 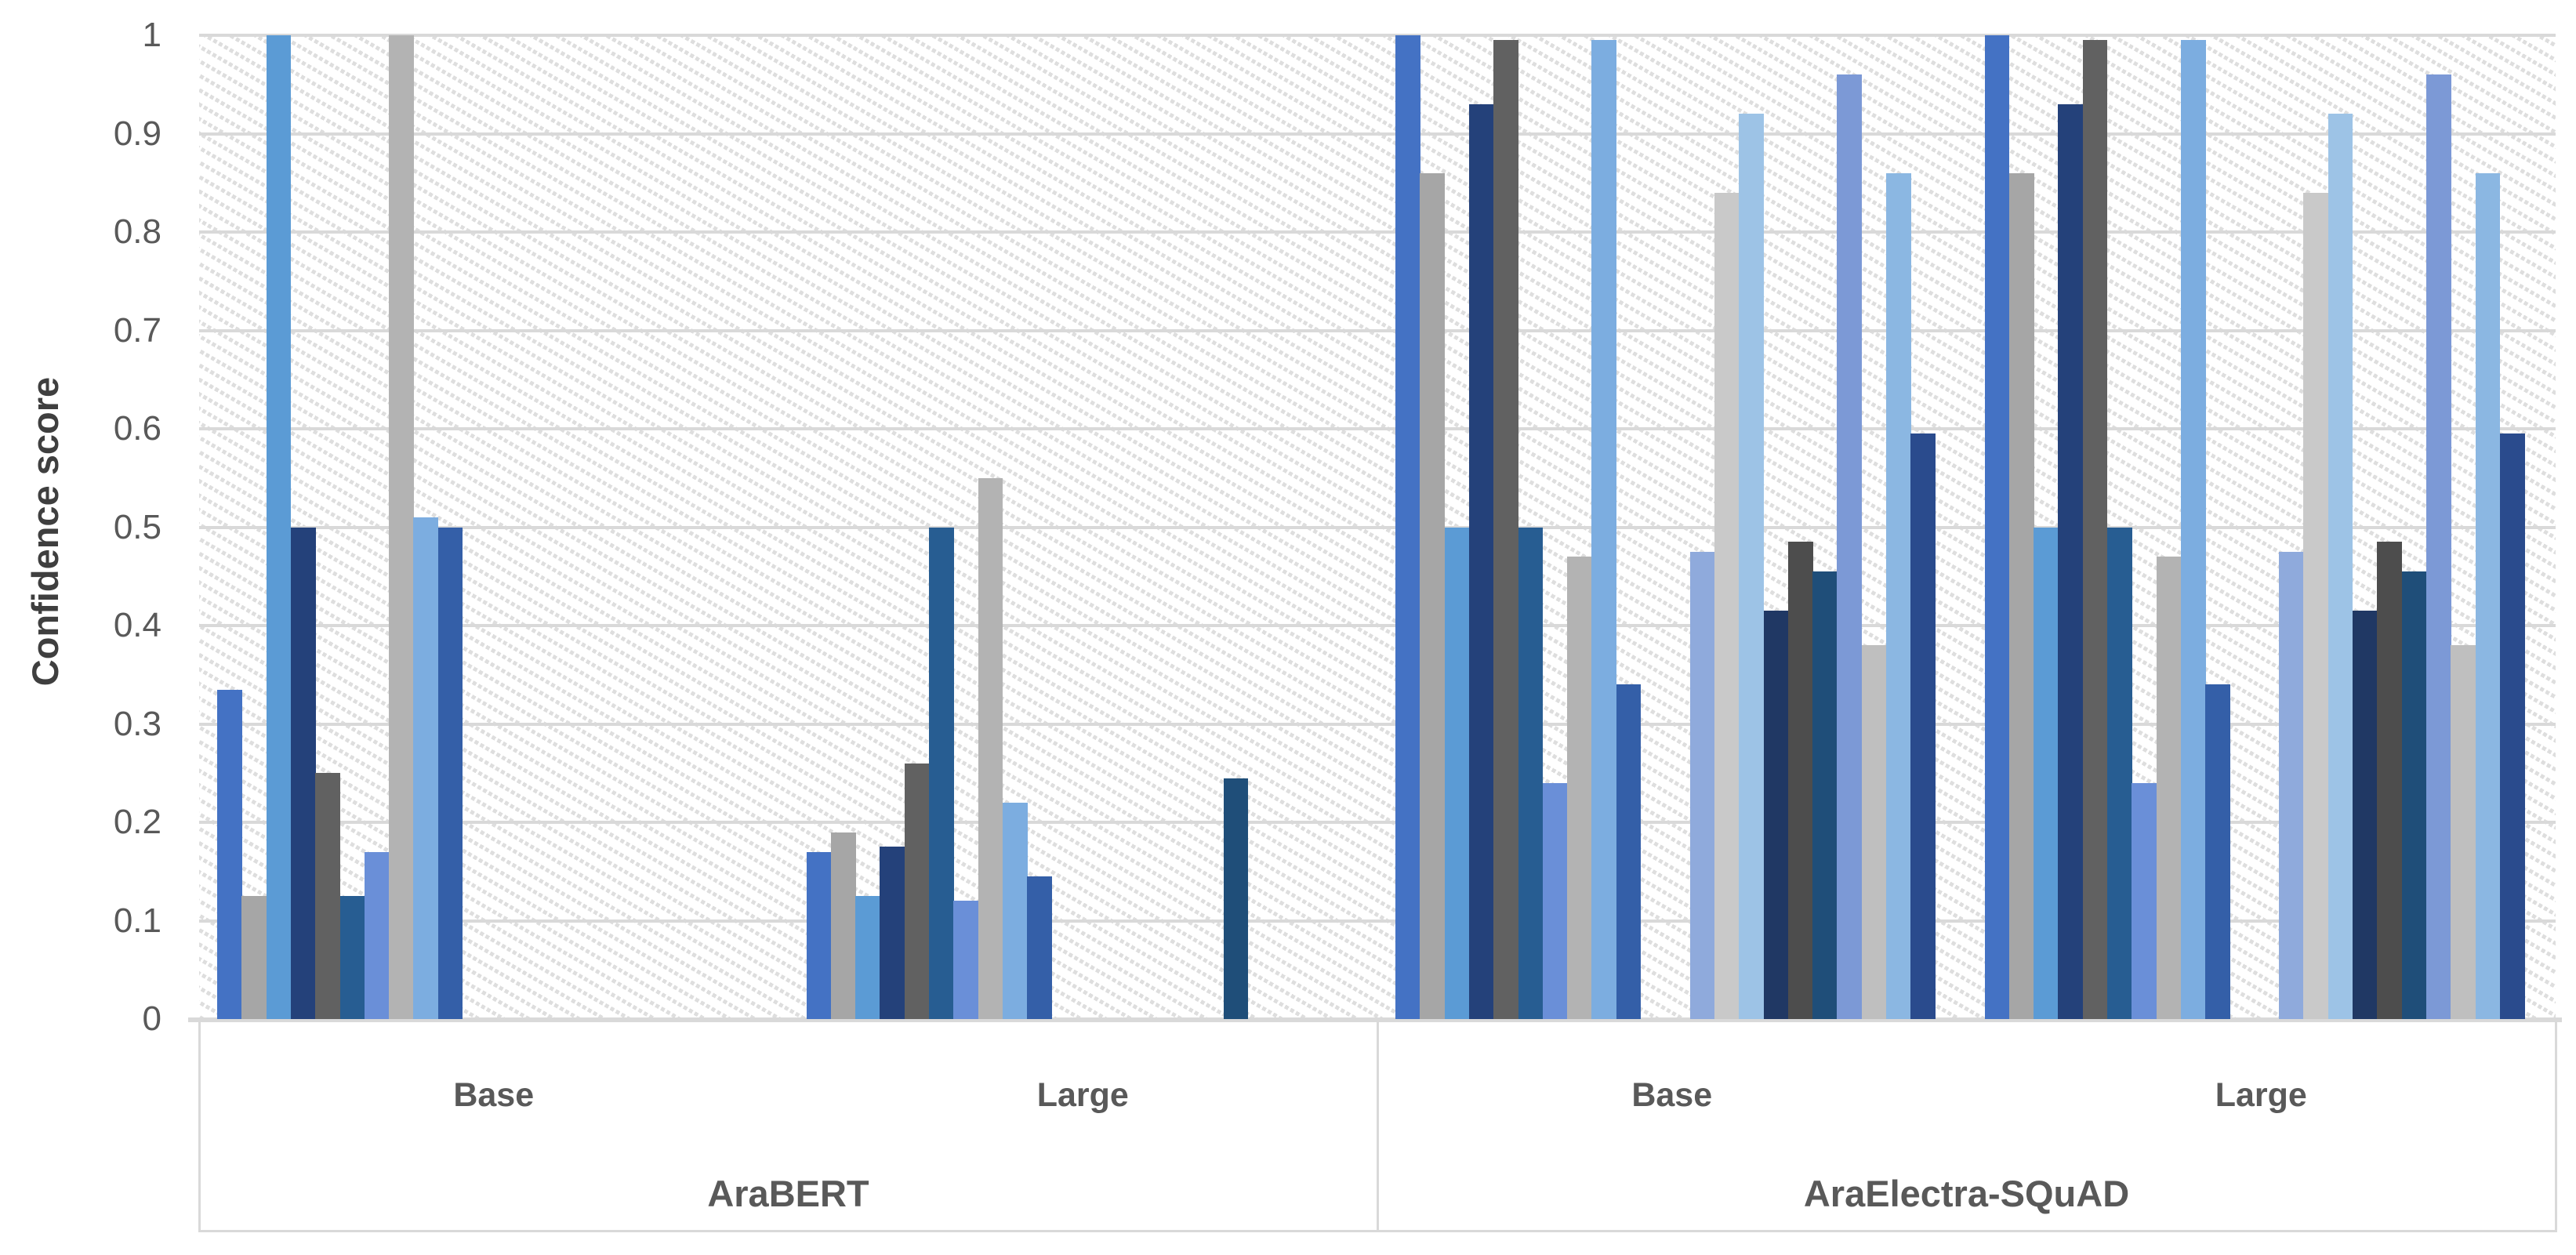 I want to click on bar-item9-arabert-large, so click(x=1015, y=911).